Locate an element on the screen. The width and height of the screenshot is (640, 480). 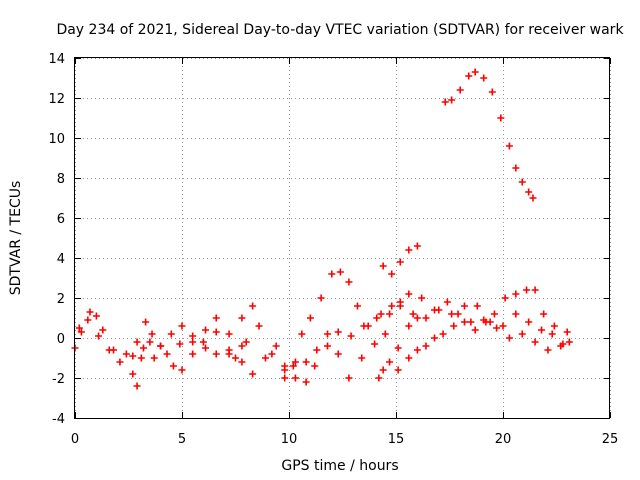
y-tick-label: 12 is located at coordinates (56, 99).